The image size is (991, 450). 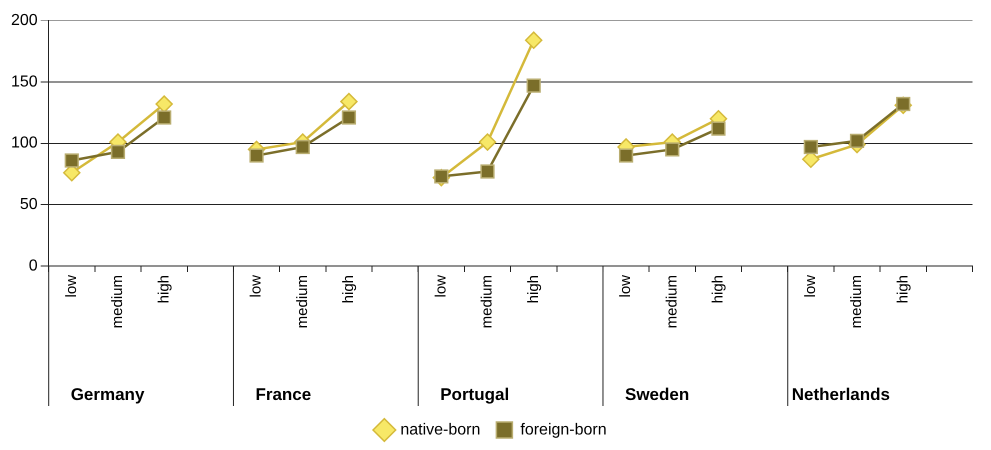 I want to click on y-tick-label: 50, so click(x=29, y=205).